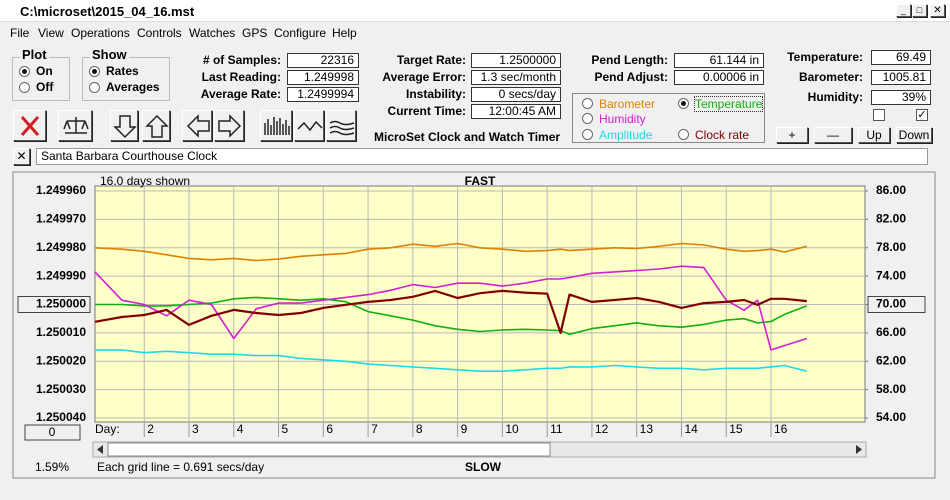 Image resolution: width=950 pixels, height=500 pixels. What do you see at coordinates (516, 77) in the screenshot?
I see `value-field: 1.3 sec/month` at bounding box center [516, 77].